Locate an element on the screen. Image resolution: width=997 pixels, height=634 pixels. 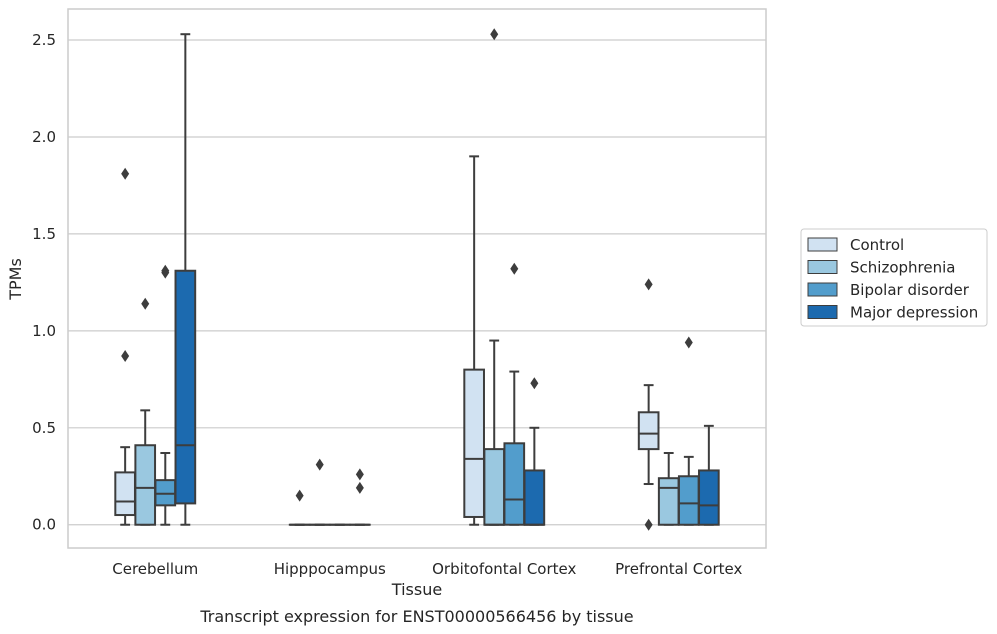
y-tick-label: 1.0 is located at coordinates (44, 331).